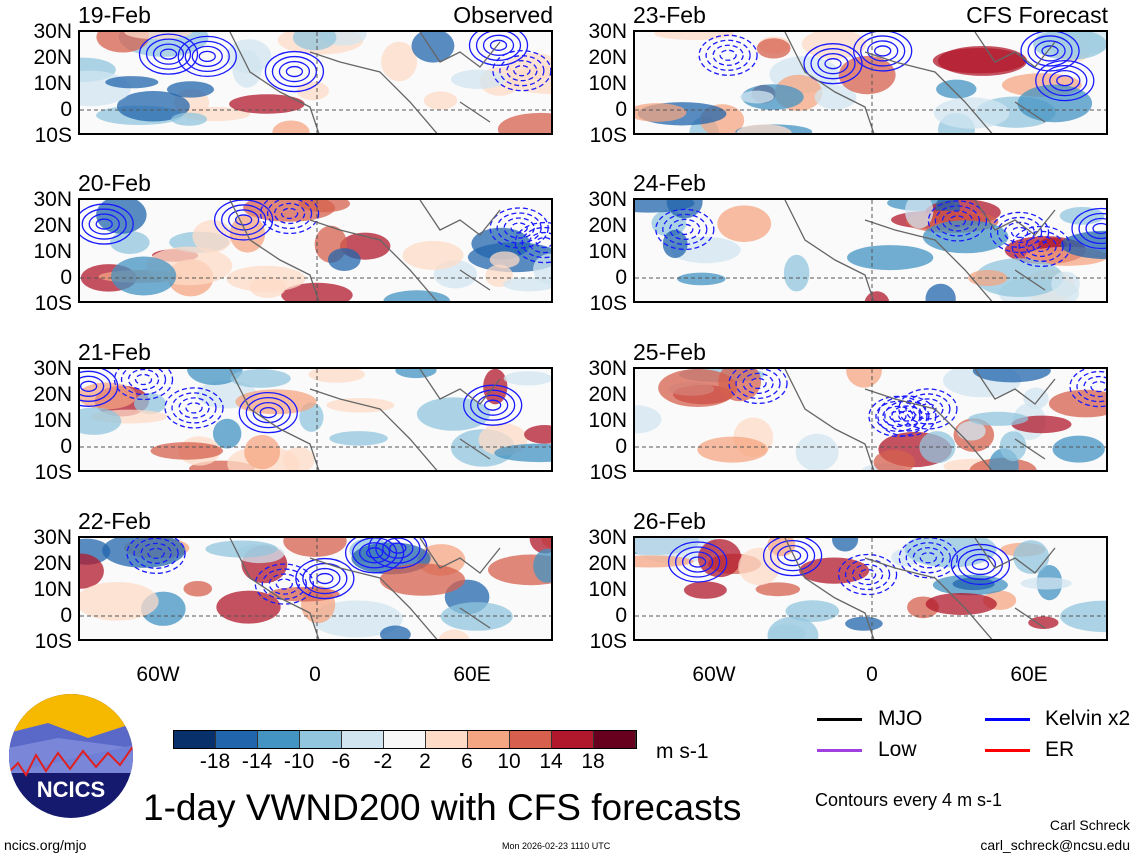  Describe the element at coordinates (114, 183) in the screenshot. I see `panel-date: 20-Feb` at that location.